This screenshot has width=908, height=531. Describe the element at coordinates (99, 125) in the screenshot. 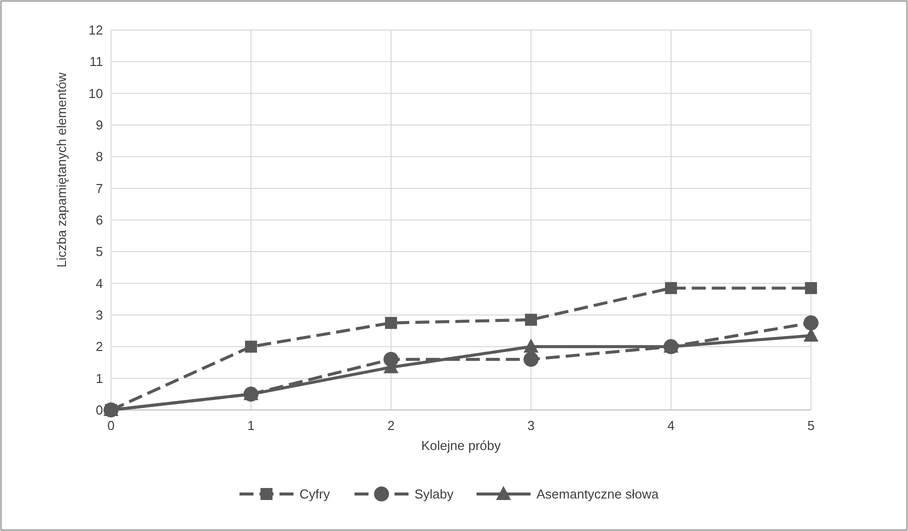

I see `y-tick-label: 9` at that location.